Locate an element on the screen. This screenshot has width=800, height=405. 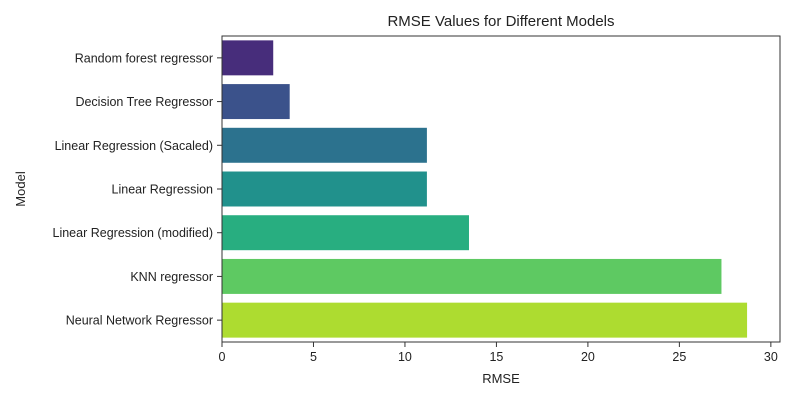
x-tick-label: 20 is located at coordinates (588, 357).